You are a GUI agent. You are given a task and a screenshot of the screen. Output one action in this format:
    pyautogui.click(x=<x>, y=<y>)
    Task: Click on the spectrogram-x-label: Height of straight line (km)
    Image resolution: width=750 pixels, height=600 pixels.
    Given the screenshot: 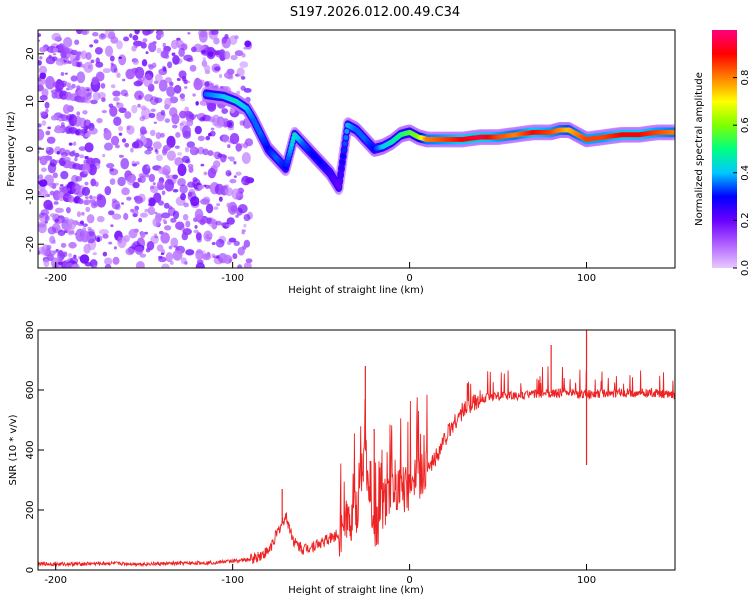 What is the action you would take?
    pyautogui.click(x=356, y=290)
    